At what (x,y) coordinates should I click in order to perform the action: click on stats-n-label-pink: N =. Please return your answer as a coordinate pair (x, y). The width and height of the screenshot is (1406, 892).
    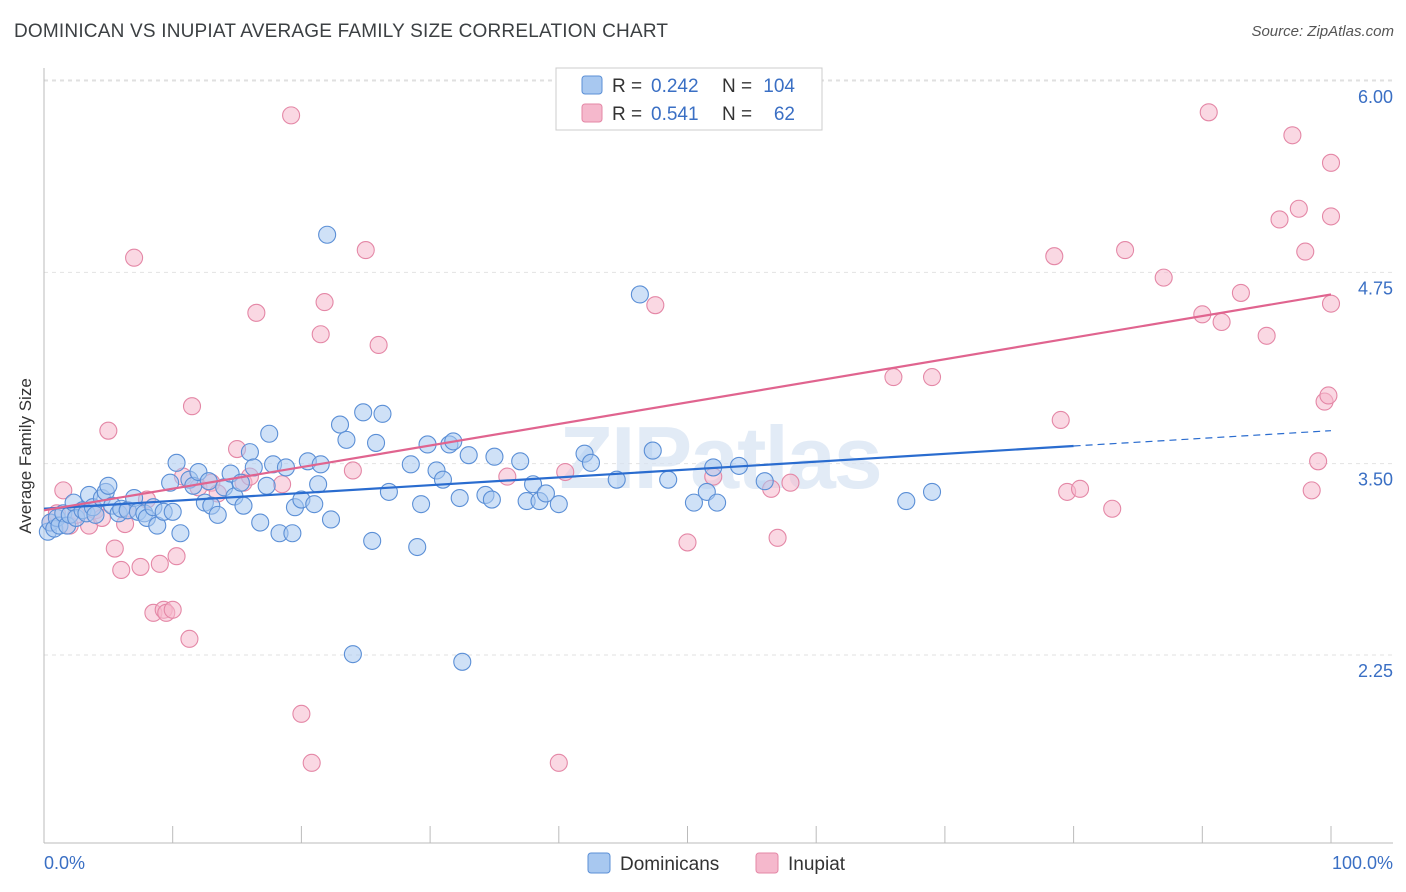
    Looking at the image, I should click on (737, 114).